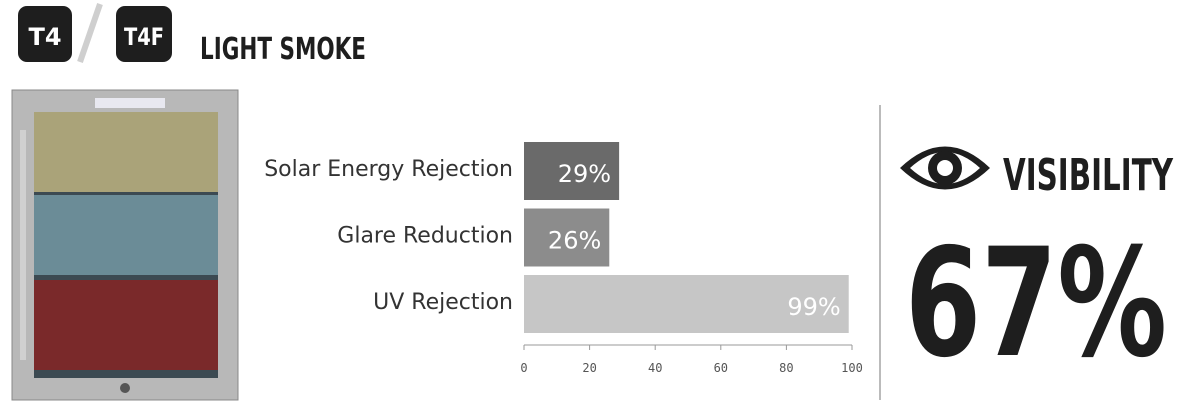 This screenshot has height=412, width=1200. I want to click on title: LIGHT SMOKE, so click(283, 49).